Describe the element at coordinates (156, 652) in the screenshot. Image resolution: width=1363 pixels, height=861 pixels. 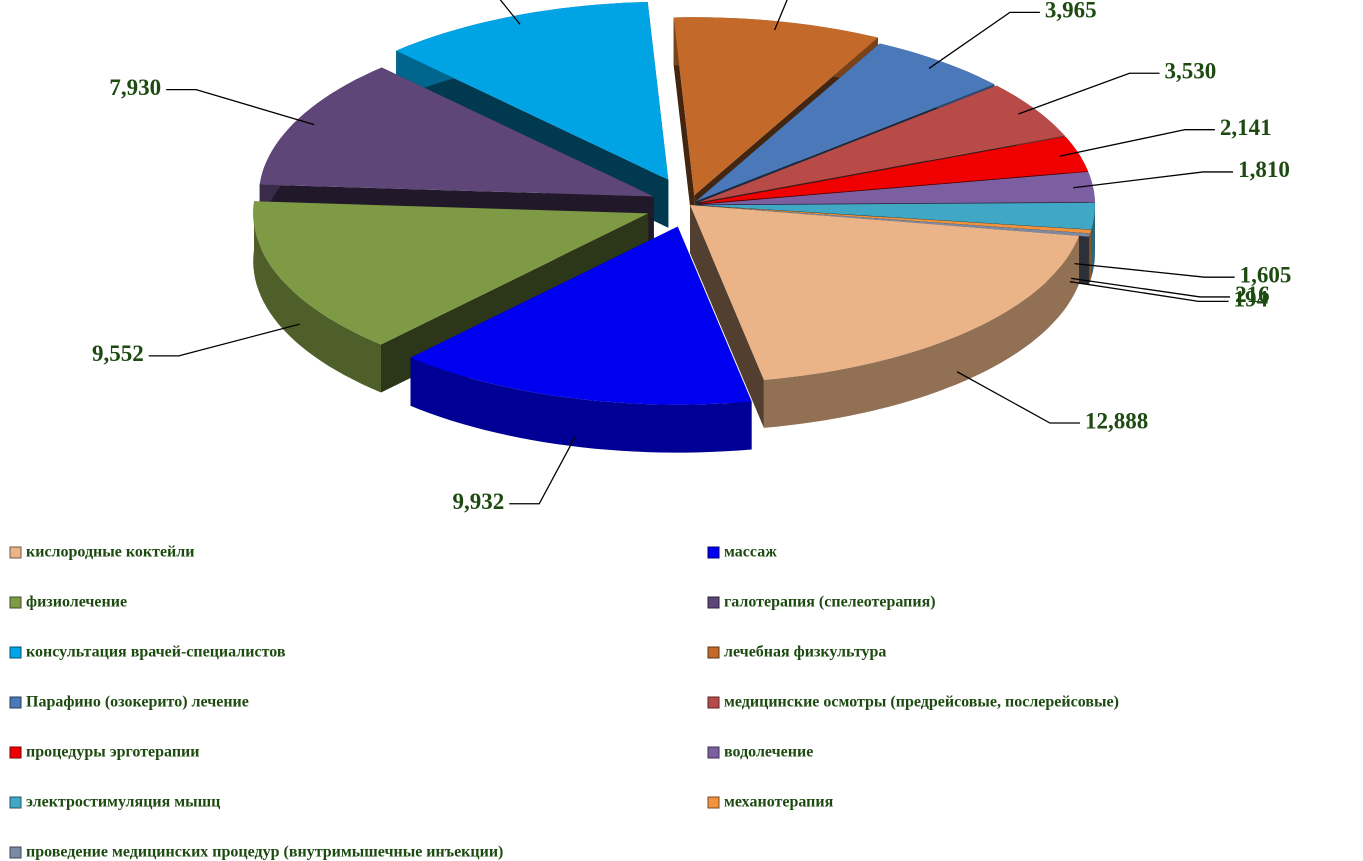
I see `legend-label: консультация врачей-специалистов` at that location.